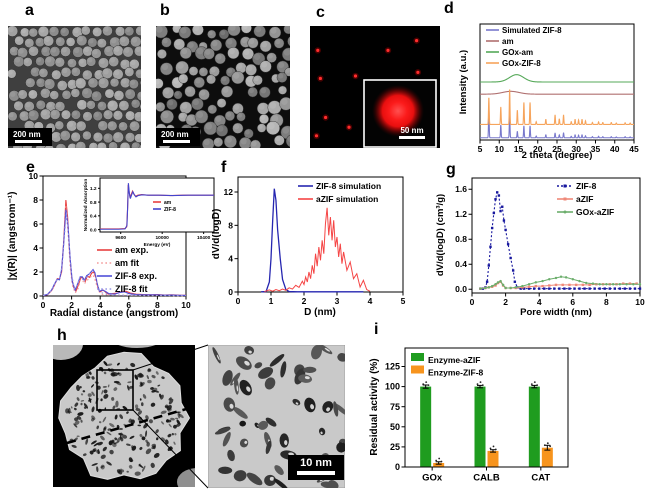 The height and width of the screenshot is (490, 650). What do you see at coordinates (29, 10) in the screenshot?
I see `panel-label-a: a` at bounding box center [29, 10].